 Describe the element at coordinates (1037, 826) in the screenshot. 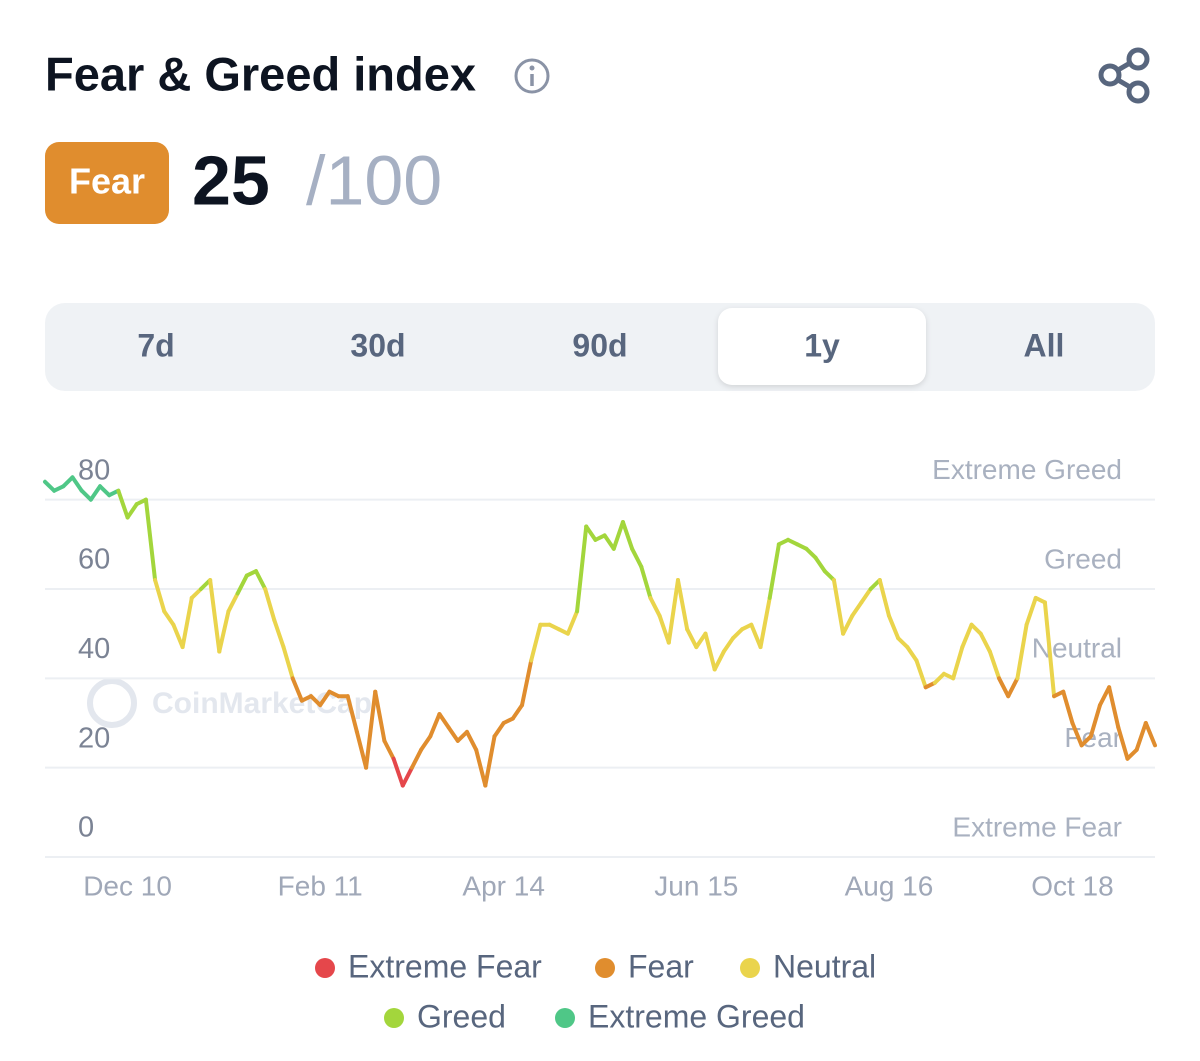

I see `zone-label: Extreme Fear` at that location.